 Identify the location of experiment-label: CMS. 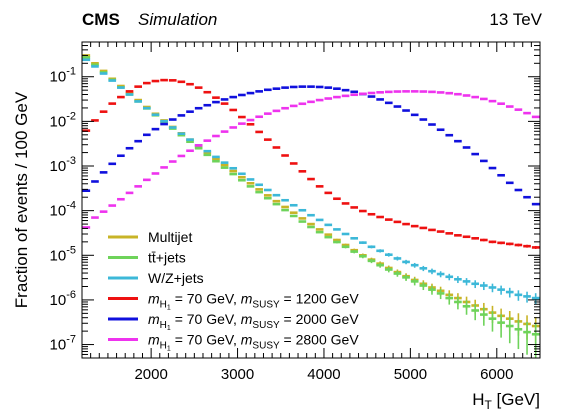
(101, 19).